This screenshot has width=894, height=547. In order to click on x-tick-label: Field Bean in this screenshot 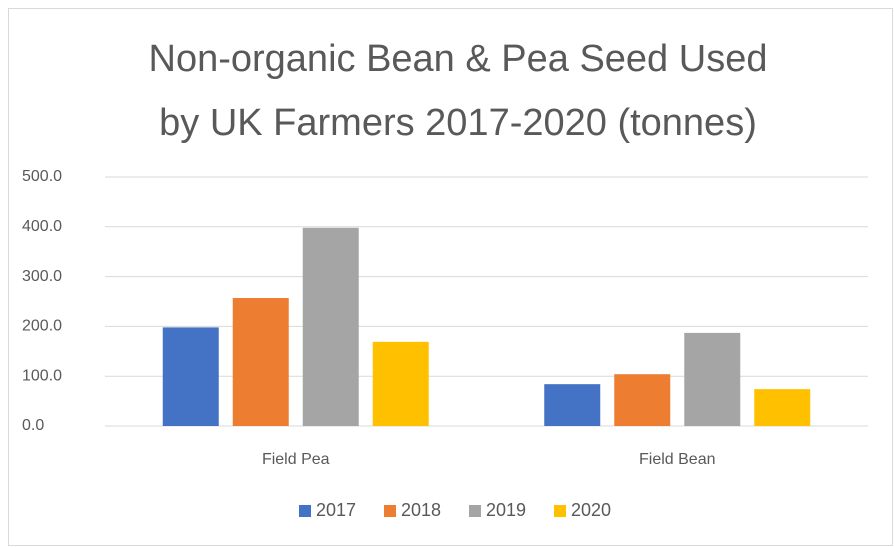, I will do `click(677, 459)`.